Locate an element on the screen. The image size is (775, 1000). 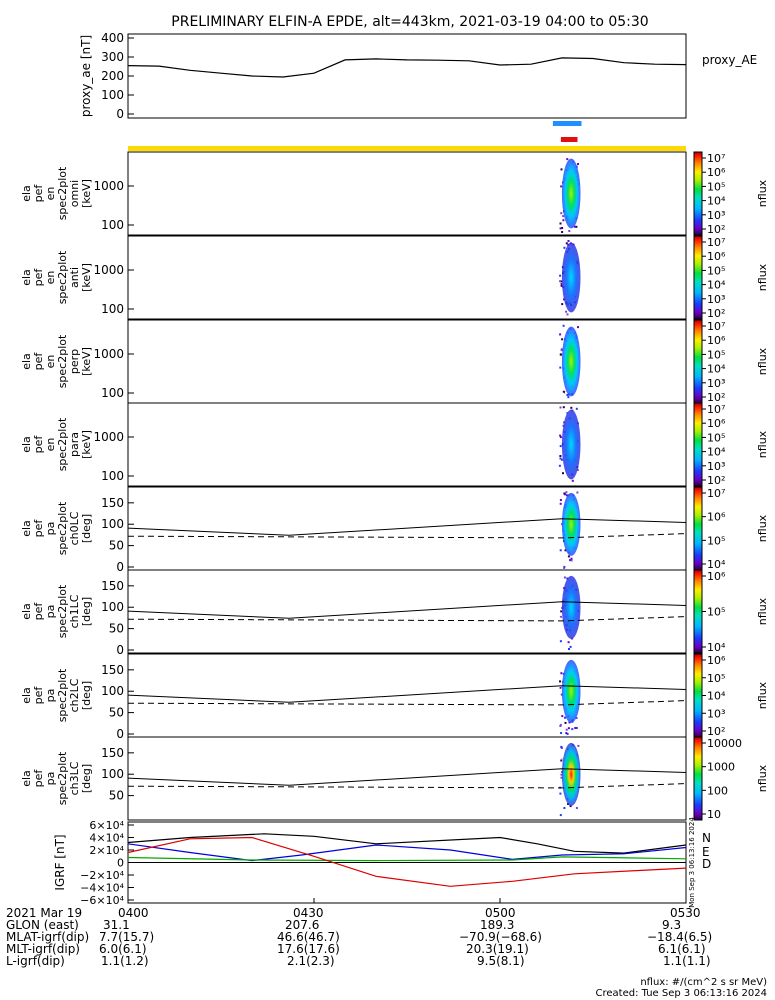
igrf-legend-d: D is located at coordinates (706, 864).